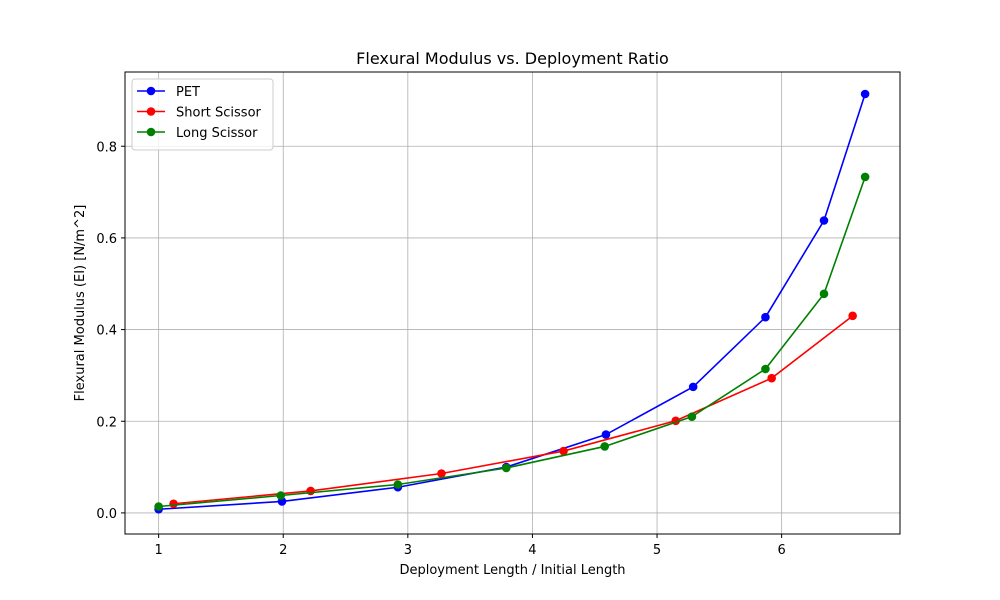  What do you see at coordinates (512, 570) in the screenshot?
I see `x-axis-label: Deployment Length / Initial Length` at bounding box center [512, 570].